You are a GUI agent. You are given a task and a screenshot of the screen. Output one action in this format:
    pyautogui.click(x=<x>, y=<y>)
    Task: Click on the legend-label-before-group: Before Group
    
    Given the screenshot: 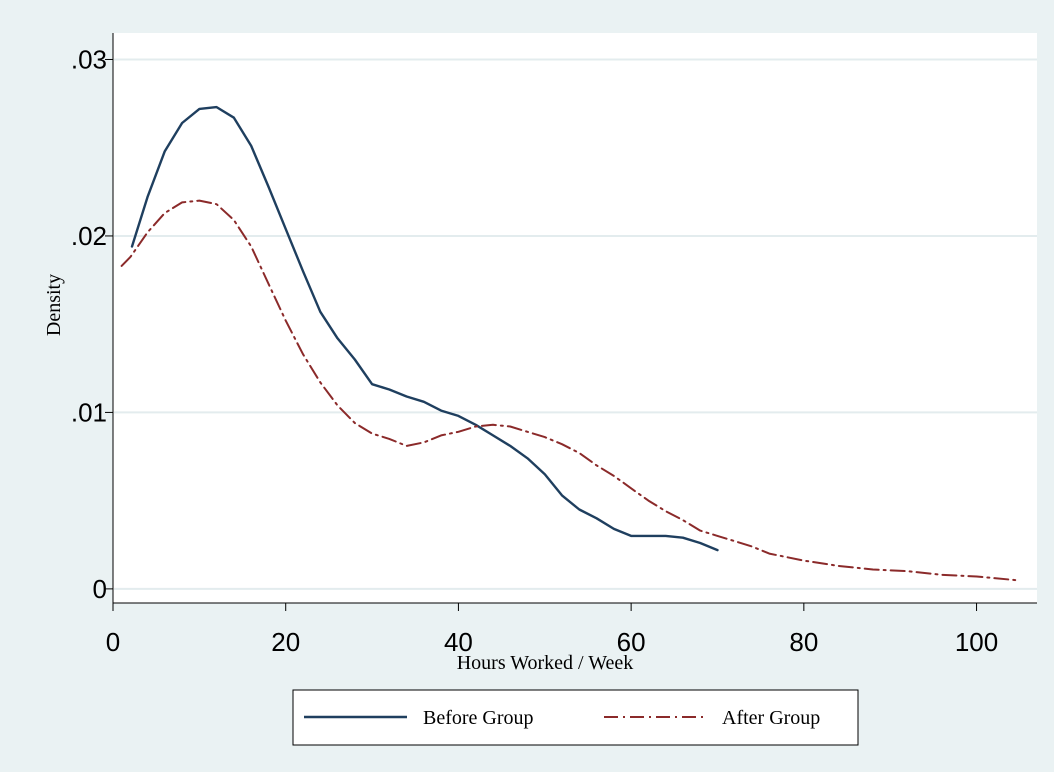 What is the action you would take?
    pyautogui.click(x=478, y=718)
    